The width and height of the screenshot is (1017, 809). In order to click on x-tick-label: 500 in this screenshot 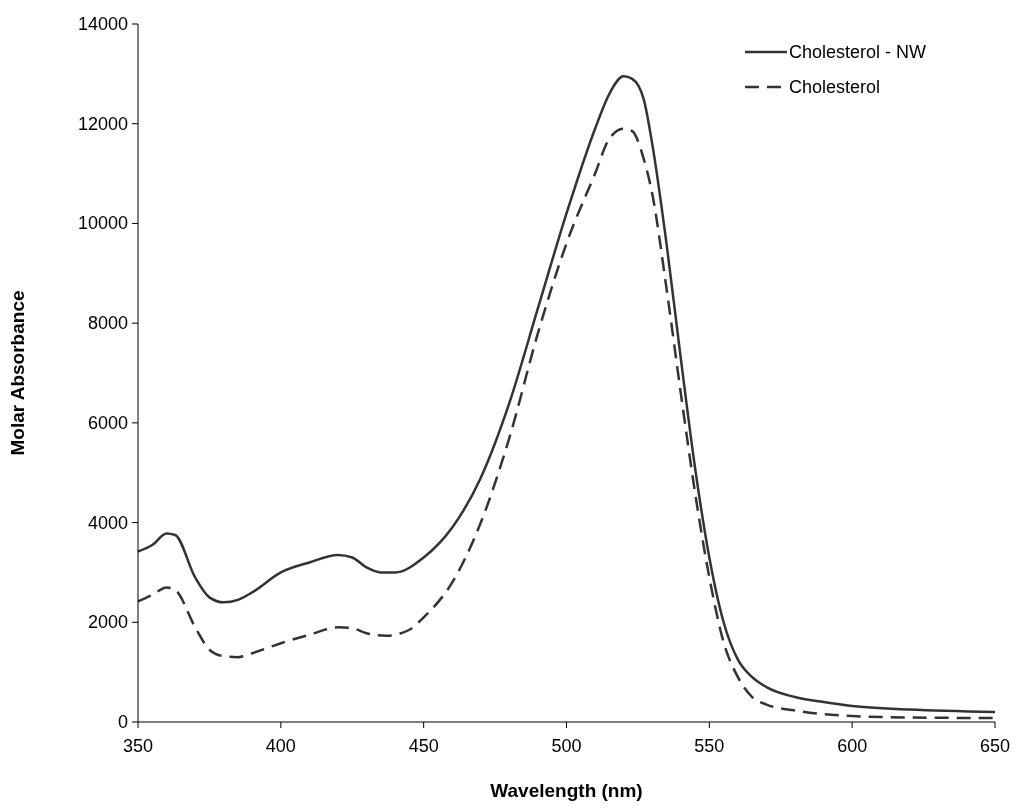, I will do `click(566, 746)`.